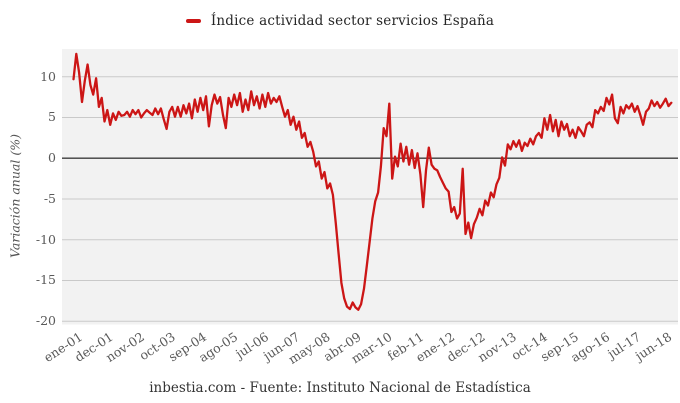  I want to click on y-tick-label: -5, so click(49, 198).